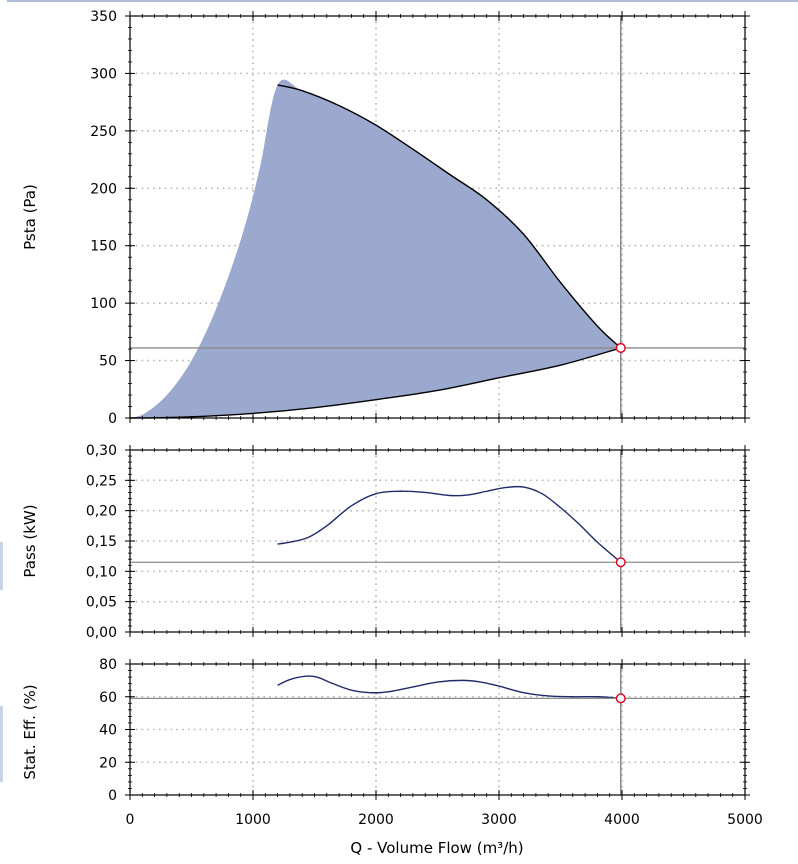  What do you see at coordinates (253, 820) in the screenshot?
I see `x-tick-label: 1000` at bounding box center [253, 820].